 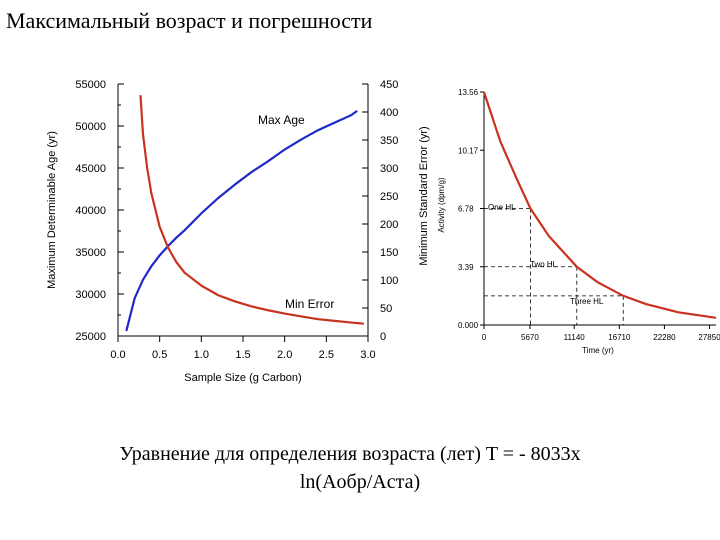 I want to click on y2-tick-label: 0, so click(x=383, y=337).